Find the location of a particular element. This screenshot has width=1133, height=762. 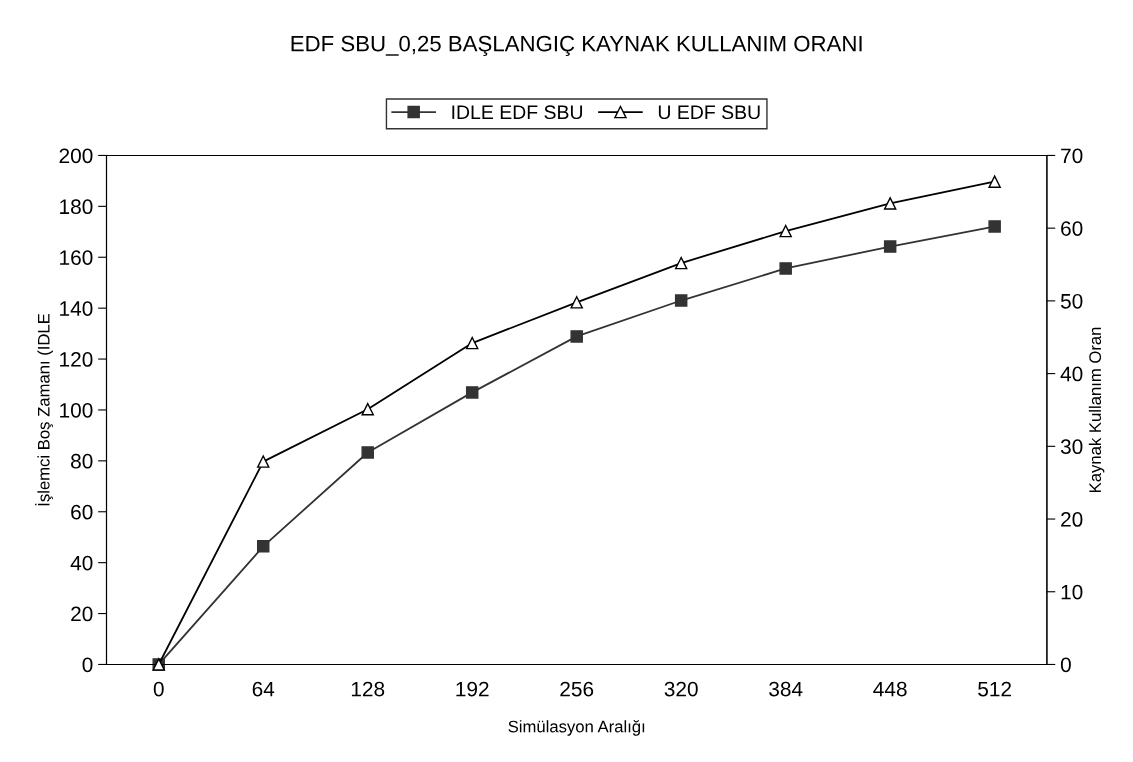

x-tick-label: 512 is located at coordinates (994, 689).